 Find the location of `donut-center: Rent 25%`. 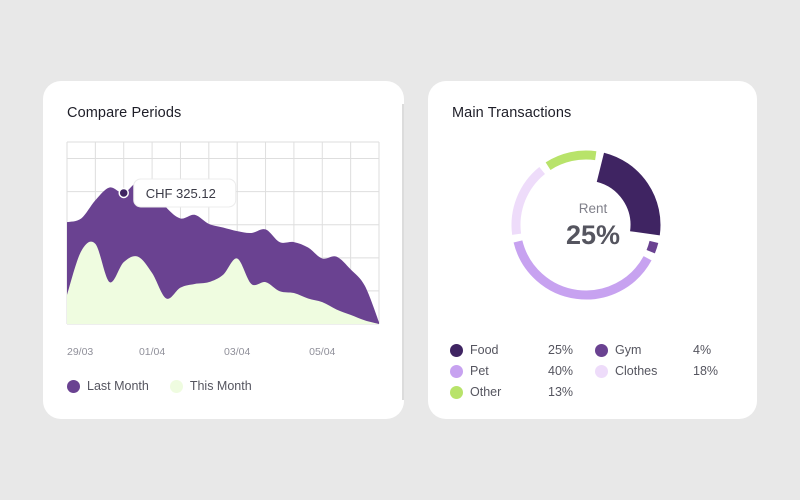

donut-center: Rent 25% is located at coordinates (593, 226).